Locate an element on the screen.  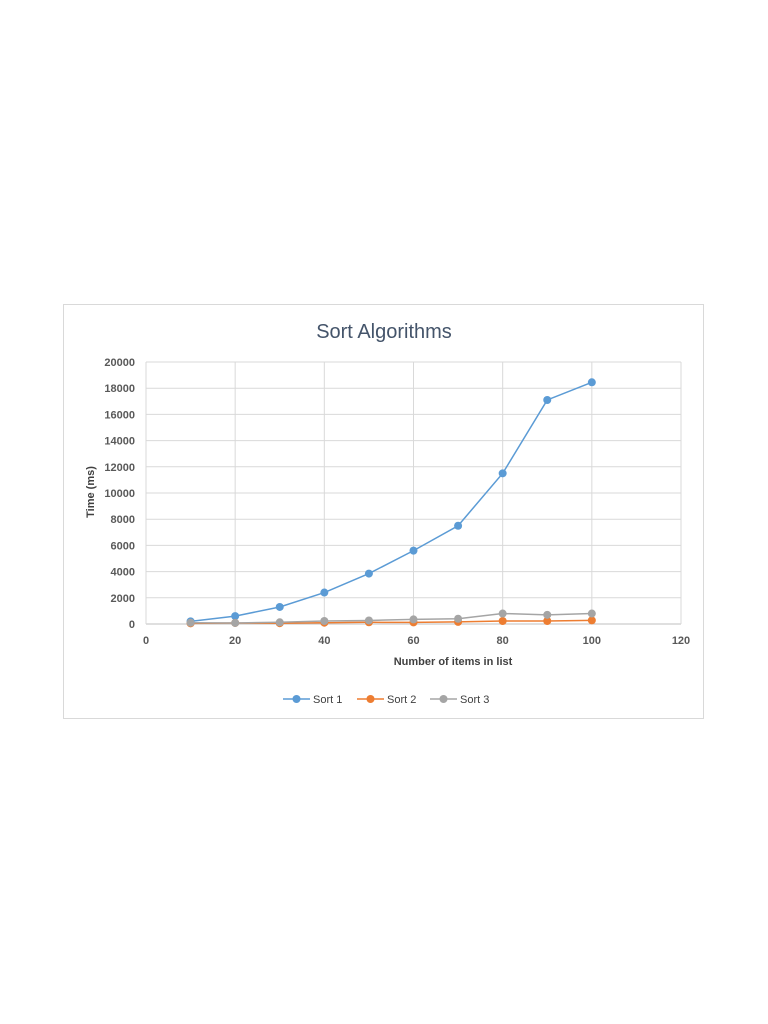
series-layer is located at coordinates (391, 503).